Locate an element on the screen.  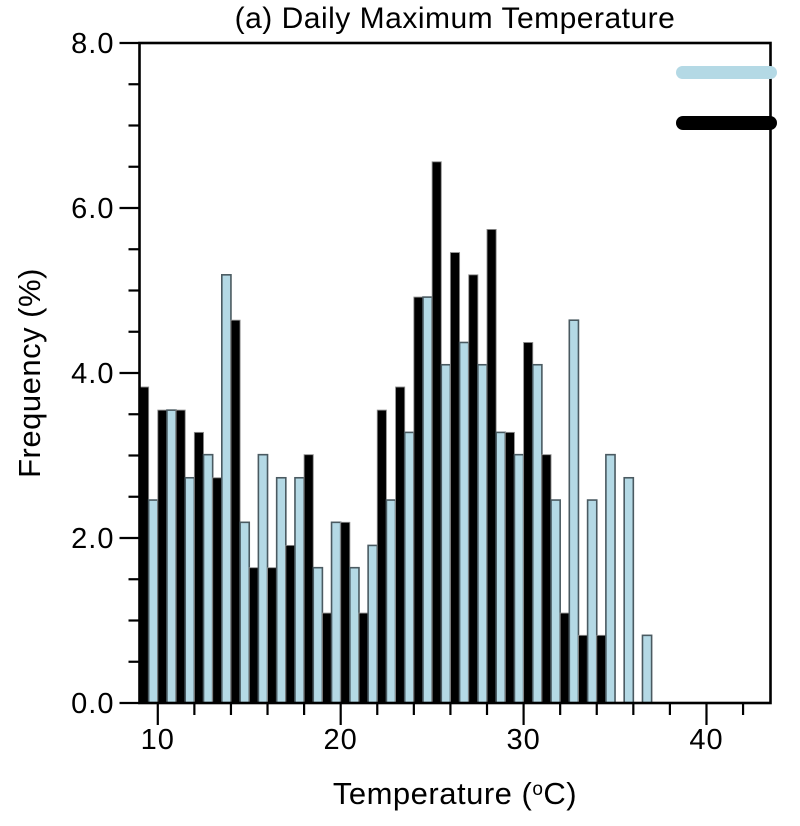
y-tick-label-6.0: 6.0 is located at coordinates (92, 209).